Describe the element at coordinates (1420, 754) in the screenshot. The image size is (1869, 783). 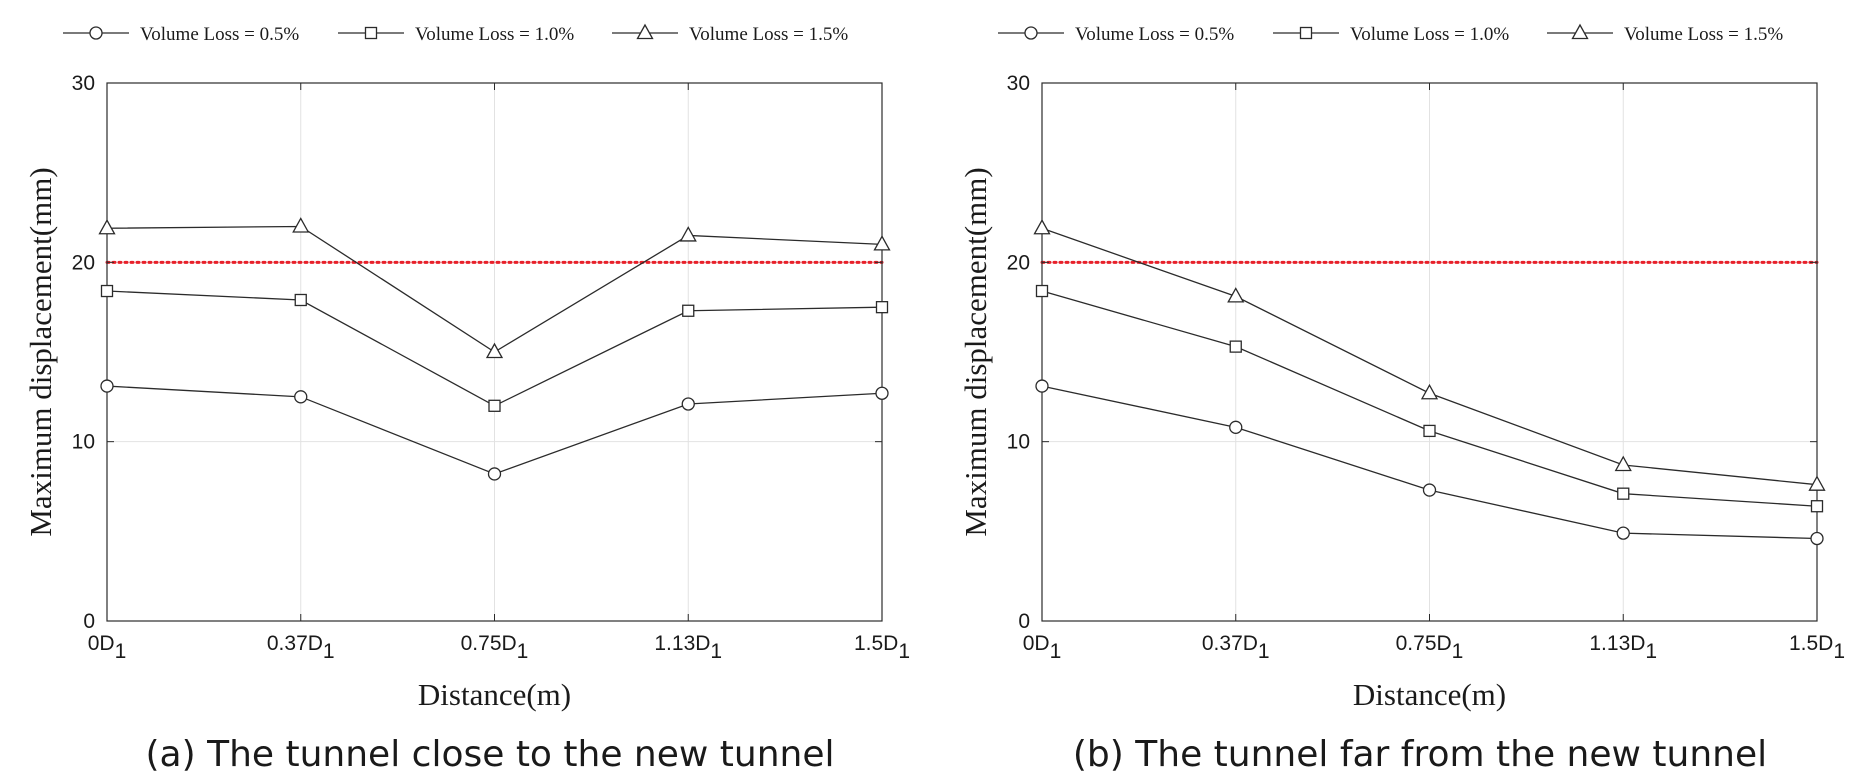
I see `figure-caption: (b) The tunnel far from the new tunnel` at that location.